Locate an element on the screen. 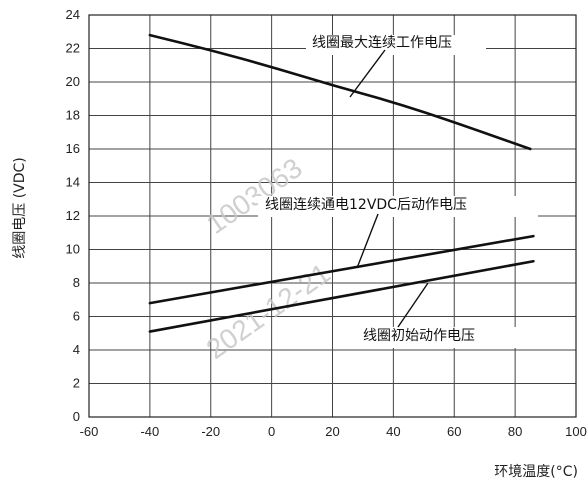 The image size is (587, 483). x-tick-label: 80 is located at coordinates (515, 431).